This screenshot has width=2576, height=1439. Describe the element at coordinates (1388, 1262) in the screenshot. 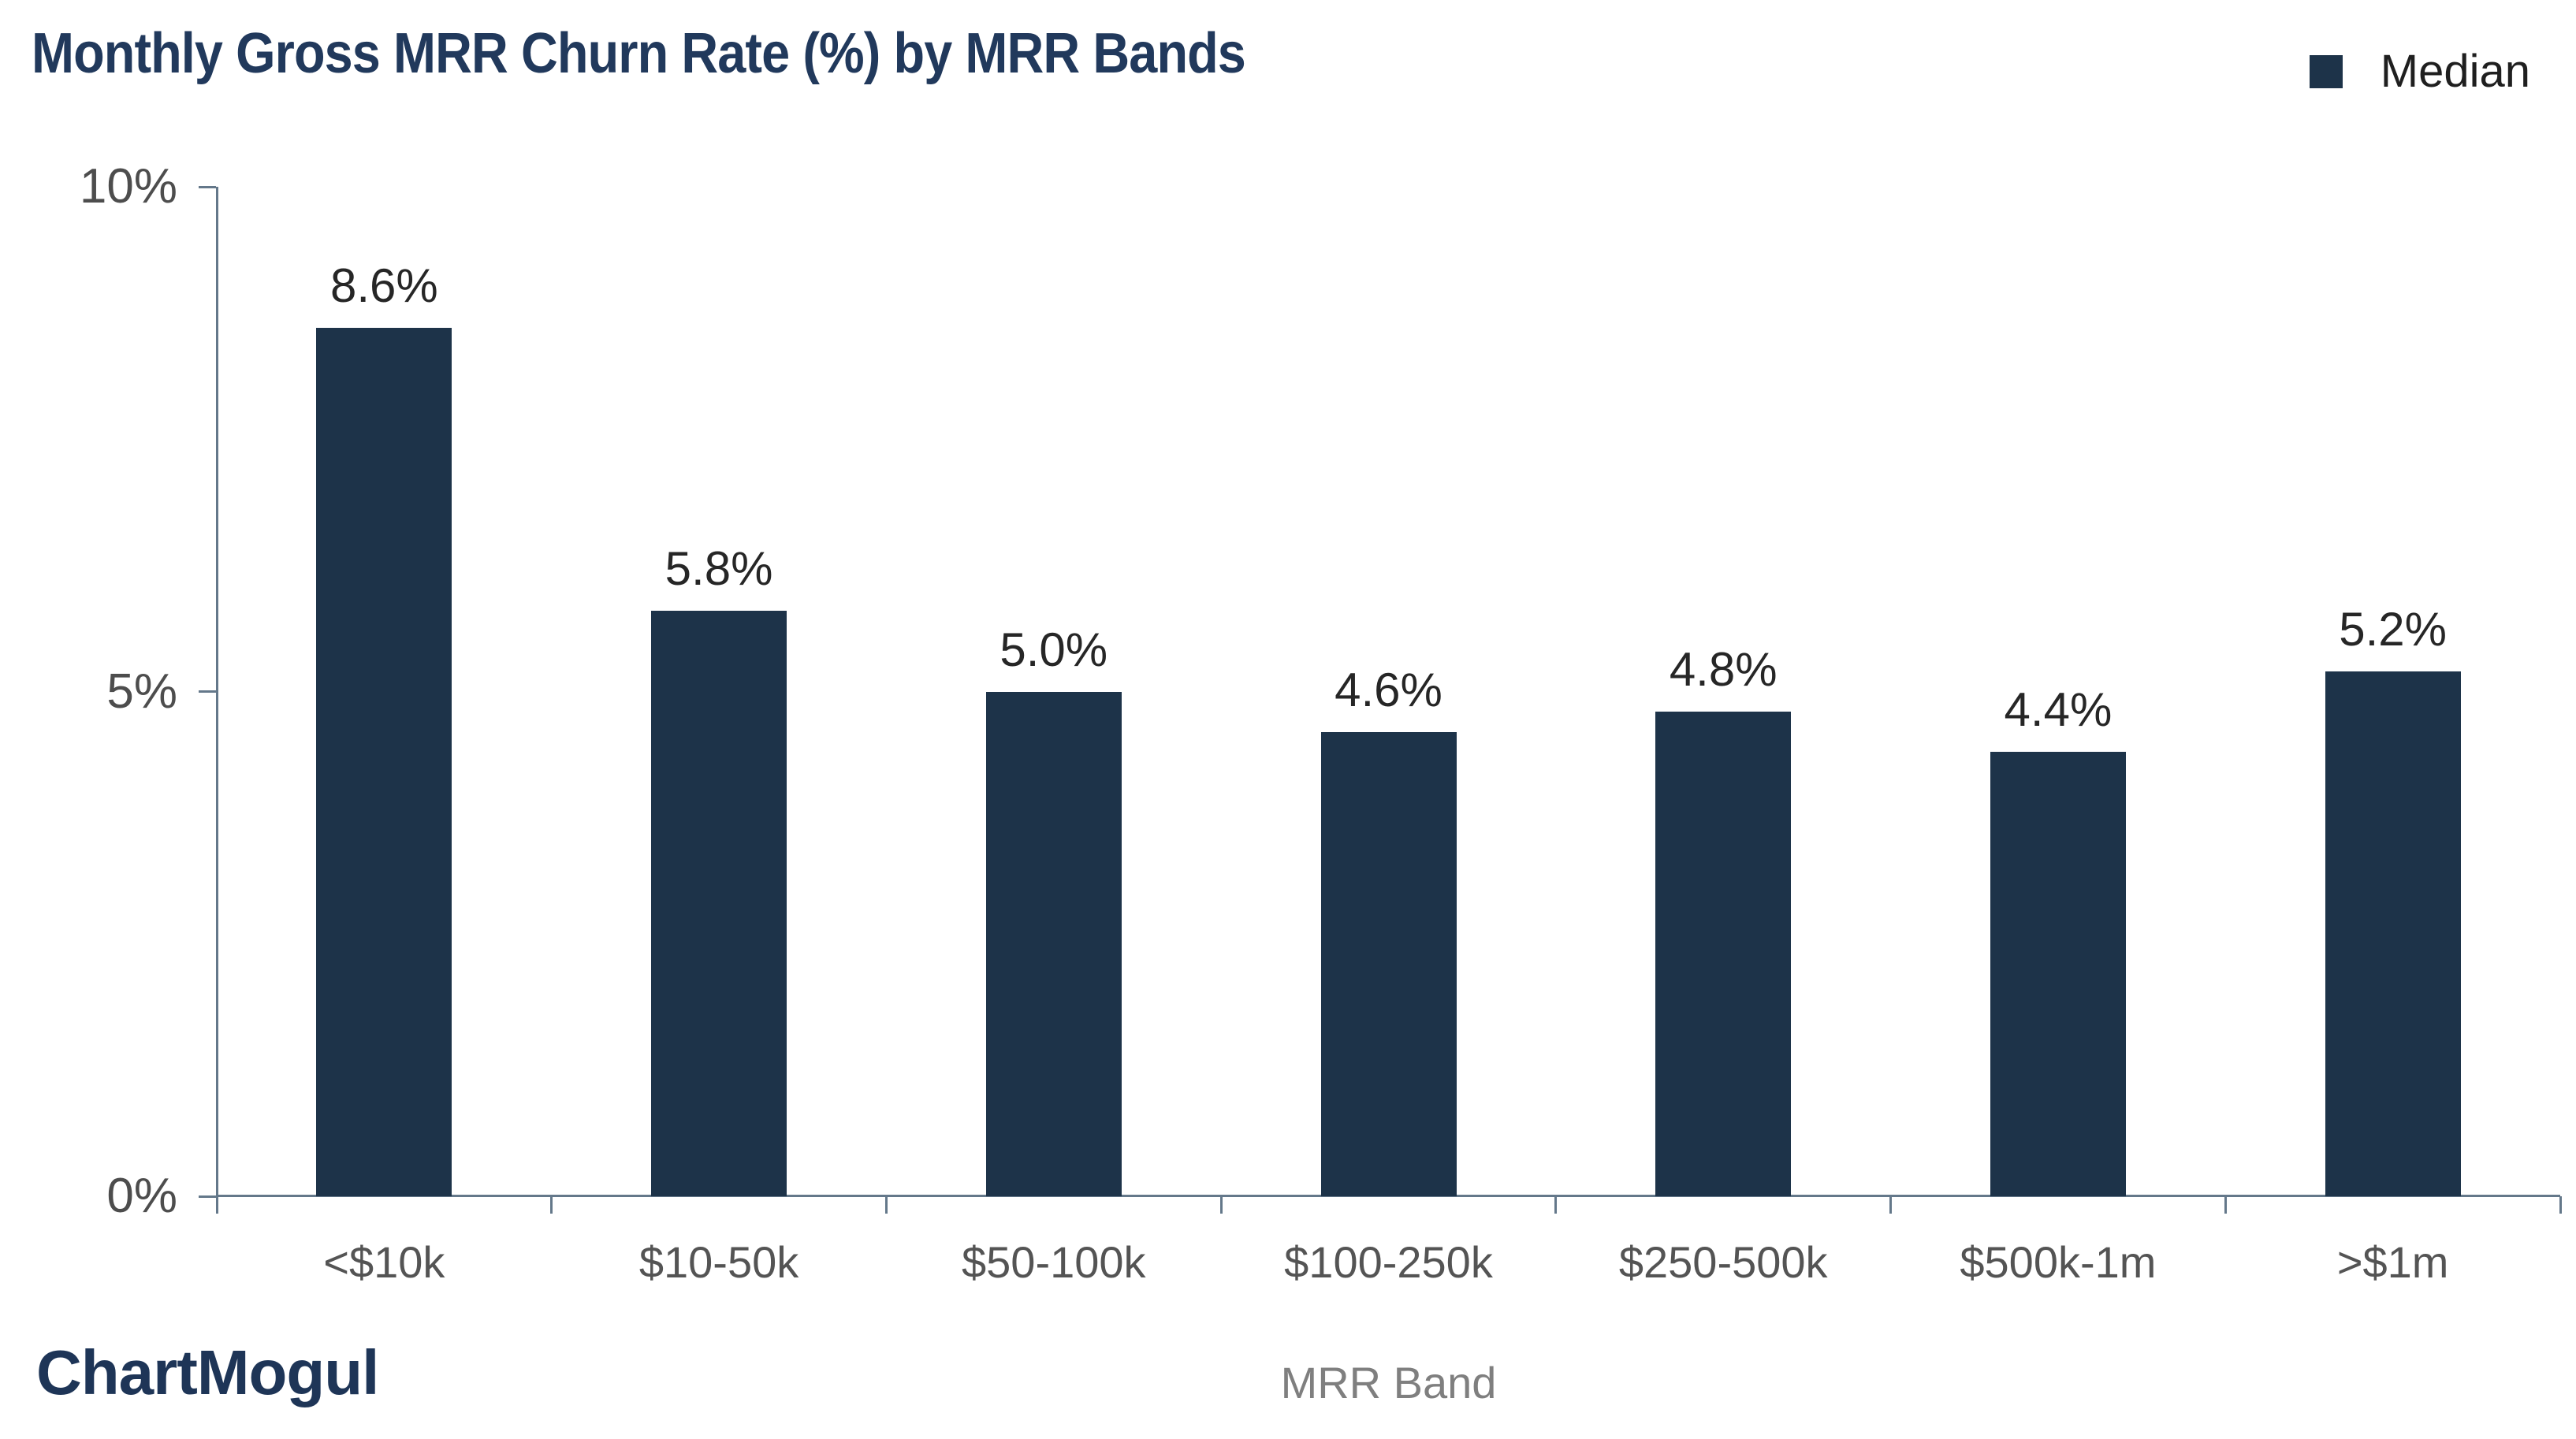

I see `x-category-label: $100-250k` at that location.